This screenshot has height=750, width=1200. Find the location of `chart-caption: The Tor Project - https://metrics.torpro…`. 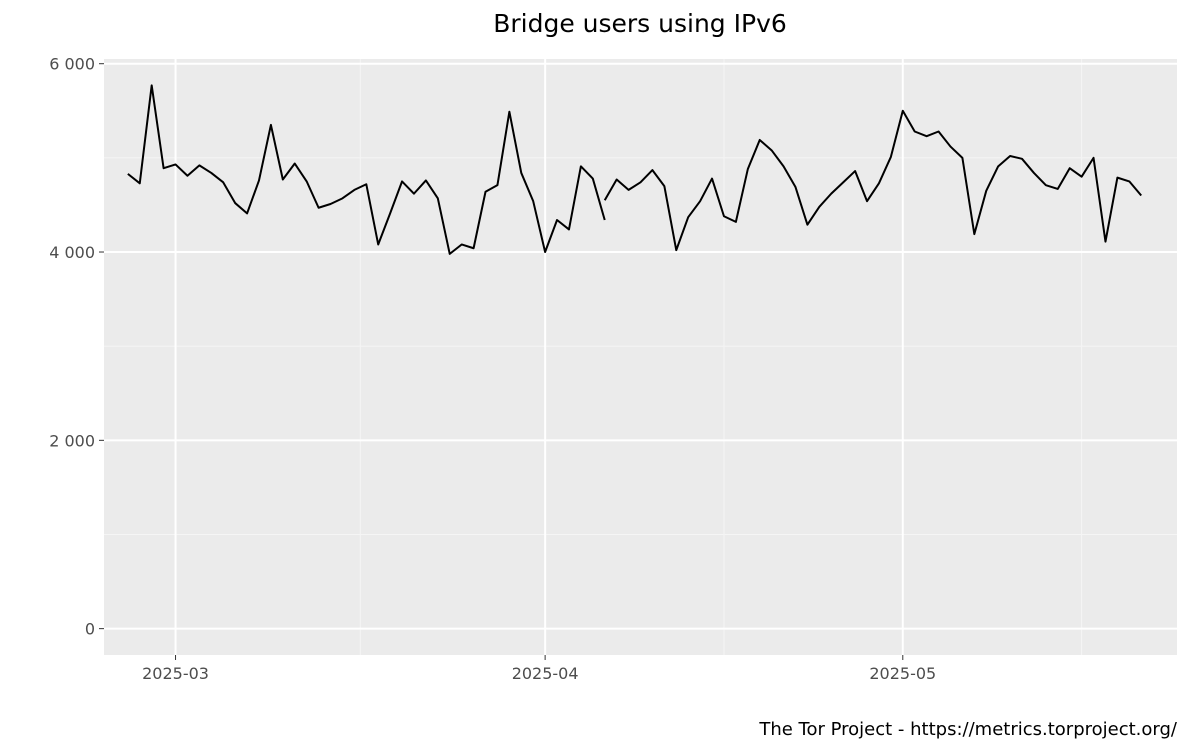

chart-caption: The Tor Project - https://metrics.torpro… is located at coordinates (968, 729).